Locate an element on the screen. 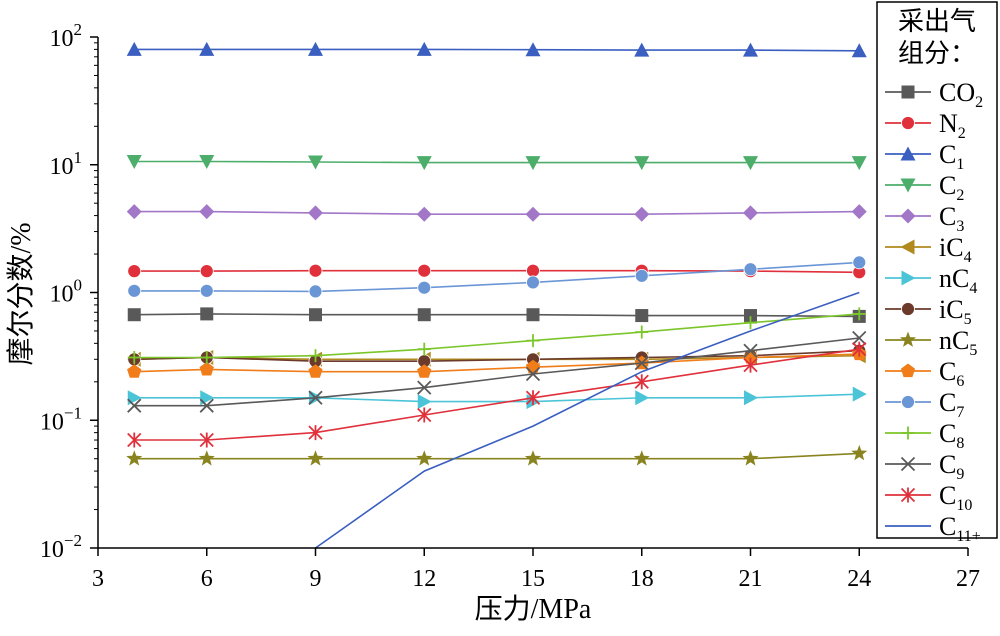 This screenshot has height=636, width=1000. legend-item-CO2: CO2 is located at coordinates (934, 94).